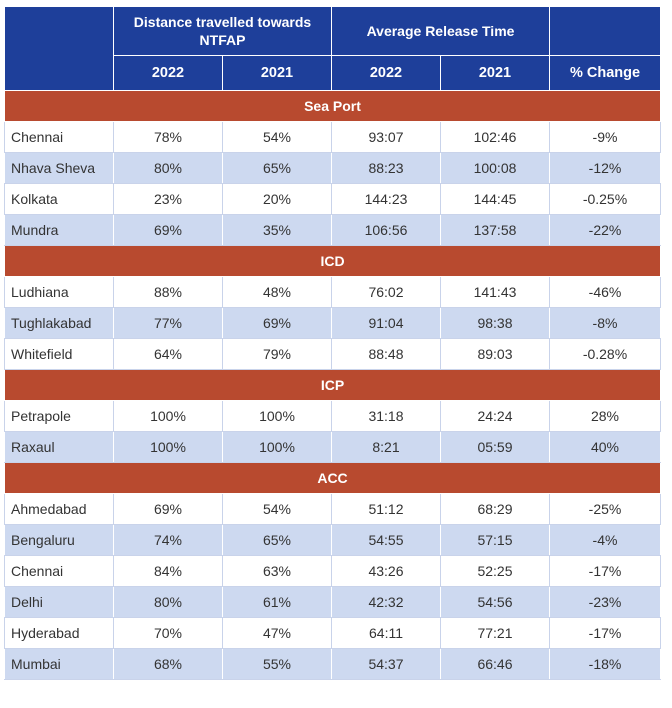 The image size is (672, 708). Describe the element at coordinates (605, 664) in the screenshot. I see `percent-change-cell: -18%` at that location.